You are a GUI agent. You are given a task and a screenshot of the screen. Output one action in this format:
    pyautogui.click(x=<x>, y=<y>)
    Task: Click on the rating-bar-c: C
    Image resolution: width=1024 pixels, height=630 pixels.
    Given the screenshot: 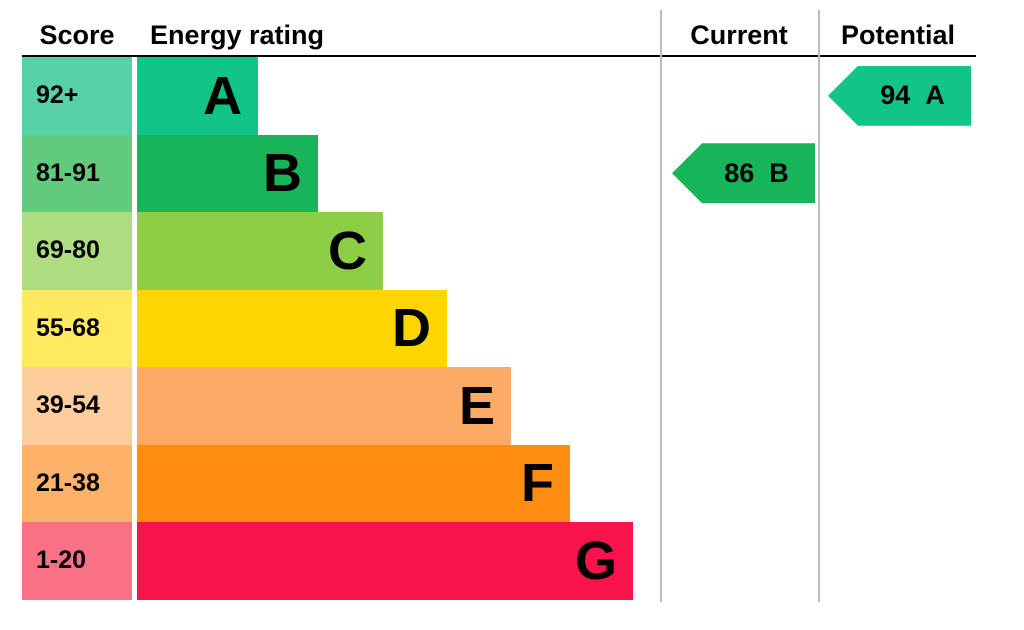 What is the action you would take?
    pyautogui.click(x=260, y=251)
    